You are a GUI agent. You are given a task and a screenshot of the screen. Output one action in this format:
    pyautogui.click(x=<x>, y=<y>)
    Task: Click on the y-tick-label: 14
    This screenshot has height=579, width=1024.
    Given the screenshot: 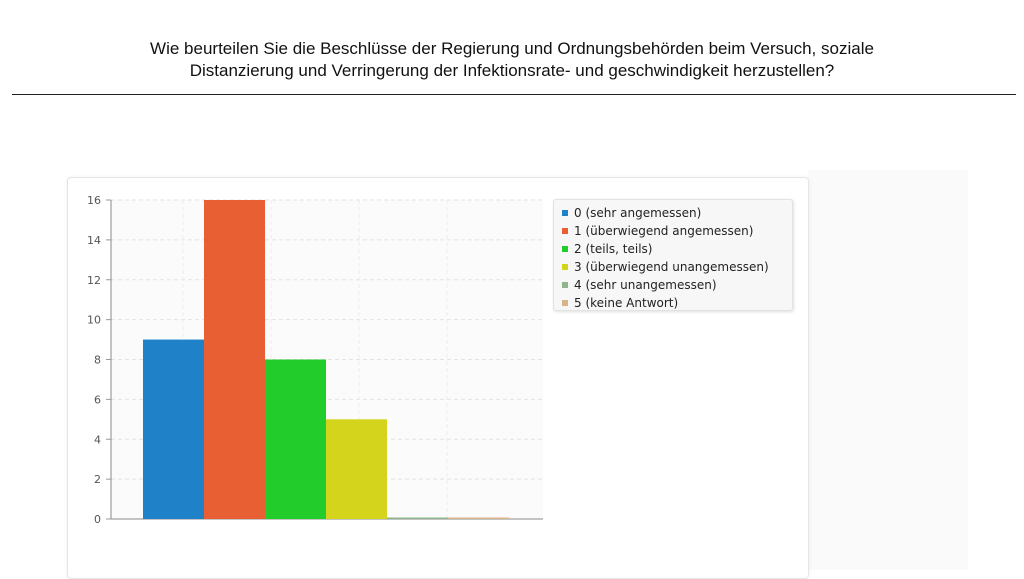 What is the action you would take?
    pyautogui.click(x=94, y=240)
    